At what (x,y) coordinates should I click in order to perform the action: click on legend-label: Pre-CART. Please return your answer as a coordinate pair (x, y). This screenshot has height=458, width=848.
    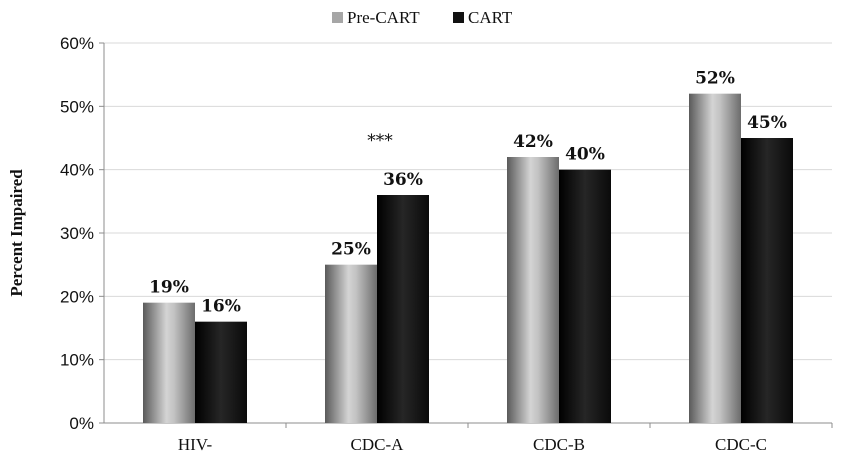
    Looking at the image, I should click on (383, 17).